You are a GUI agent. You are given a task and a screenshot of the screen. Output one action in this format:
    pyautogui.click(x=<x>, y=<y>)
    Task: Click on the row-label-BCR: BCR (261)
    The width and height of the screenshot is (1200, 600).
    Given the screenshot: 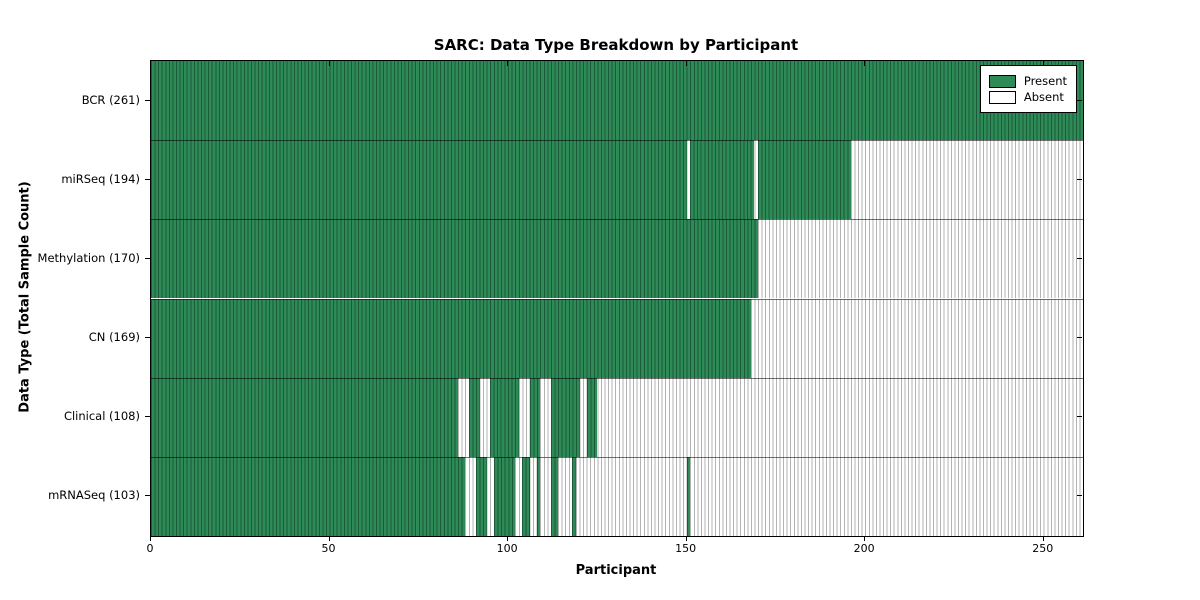 What is the action you would take?
    pyautogui.click(x=110, y=99)
    